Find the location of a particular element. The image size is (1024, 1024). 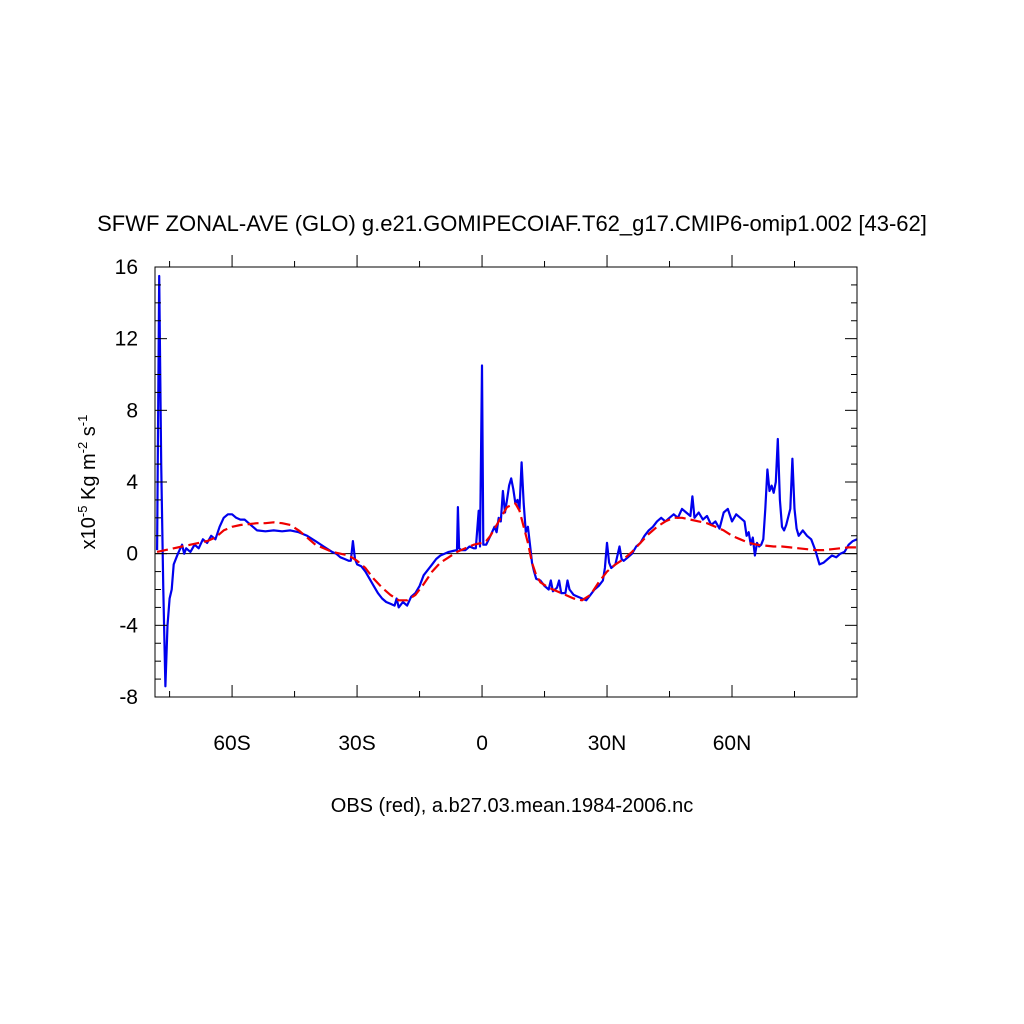

y-tick-label: 16 is located at coordinates (126, 267).